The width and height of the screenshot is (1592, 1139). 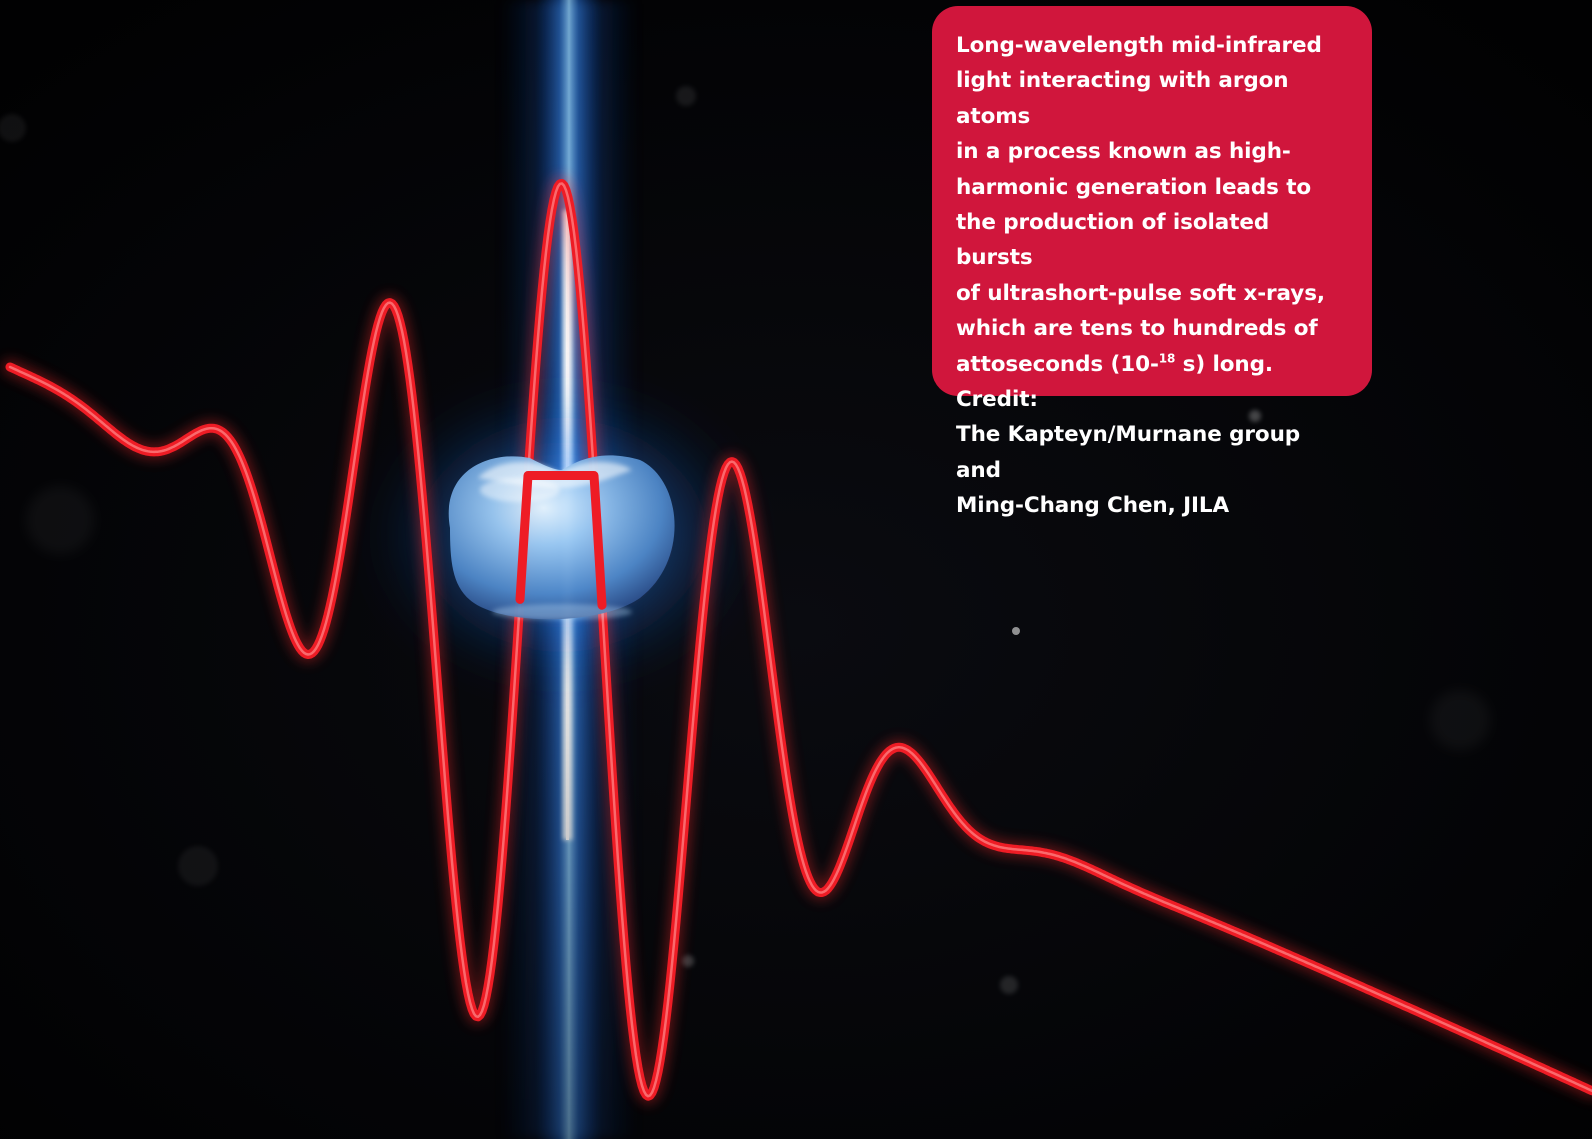 I want to click on argon-atom, so click(x=561, y=537).